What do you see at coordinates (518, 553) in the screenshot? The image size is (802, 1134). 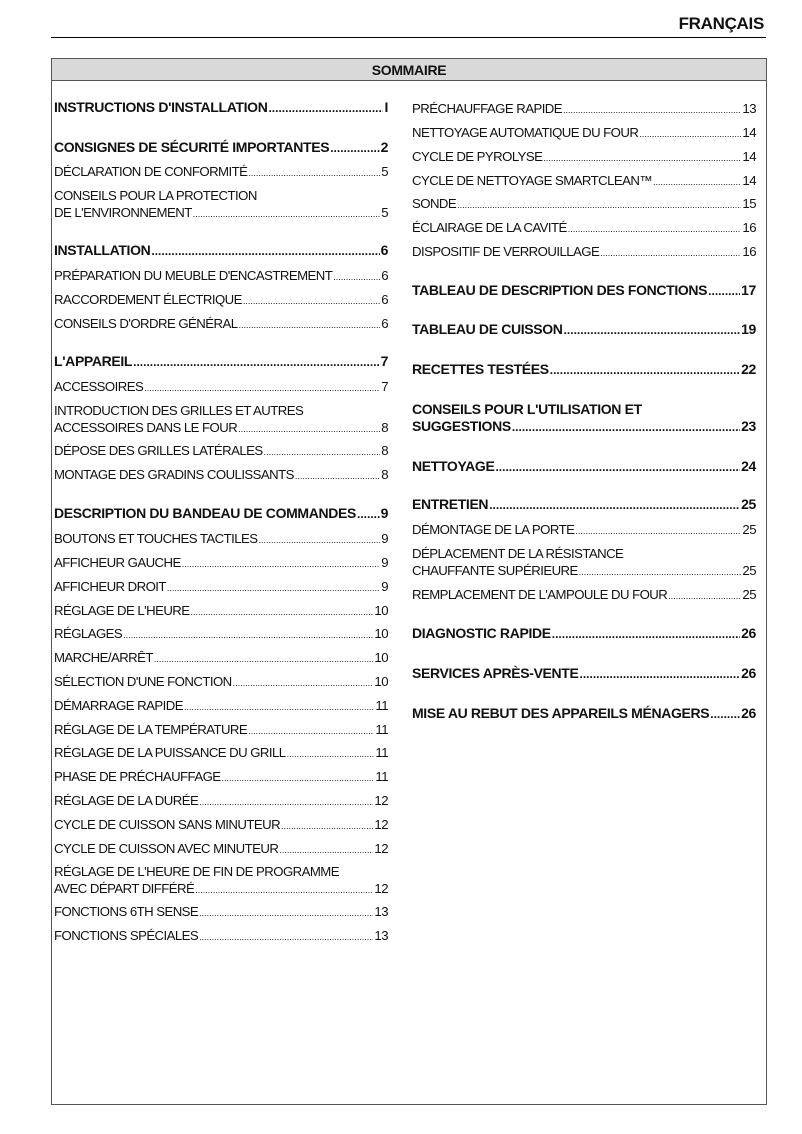 I see `toc-entry-label: DÉPLACEMENT DE LA RÉSISTANCE` at bounding box center [518, 553].